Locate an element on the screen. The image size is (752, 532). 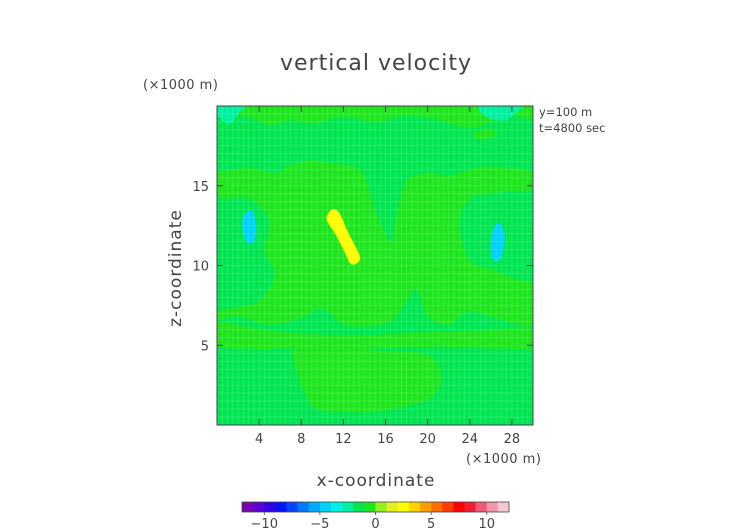
colorbar-tick-label: 5 is located at coordinates (431, 524).